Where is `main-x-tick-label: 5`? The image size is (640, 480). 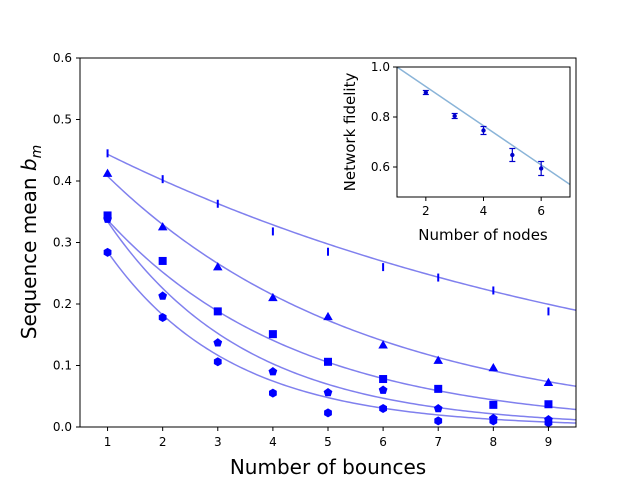 main-x-tick-label: 5 is located at coordinates (328, 442).